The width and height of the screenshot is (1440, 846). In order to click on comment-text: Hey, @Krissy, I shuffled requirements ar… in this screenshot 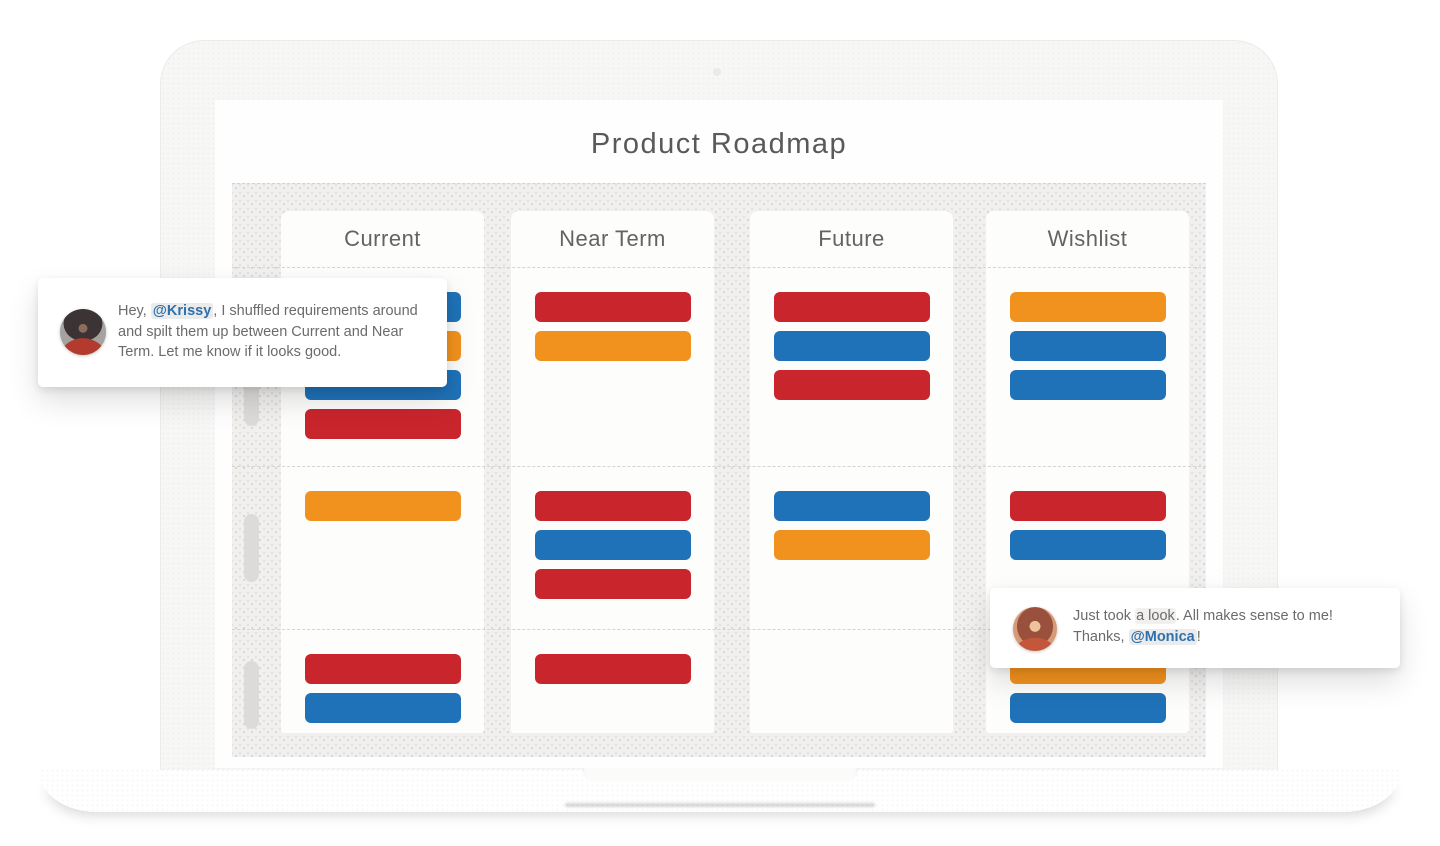, I will do `click(279, 332)`.